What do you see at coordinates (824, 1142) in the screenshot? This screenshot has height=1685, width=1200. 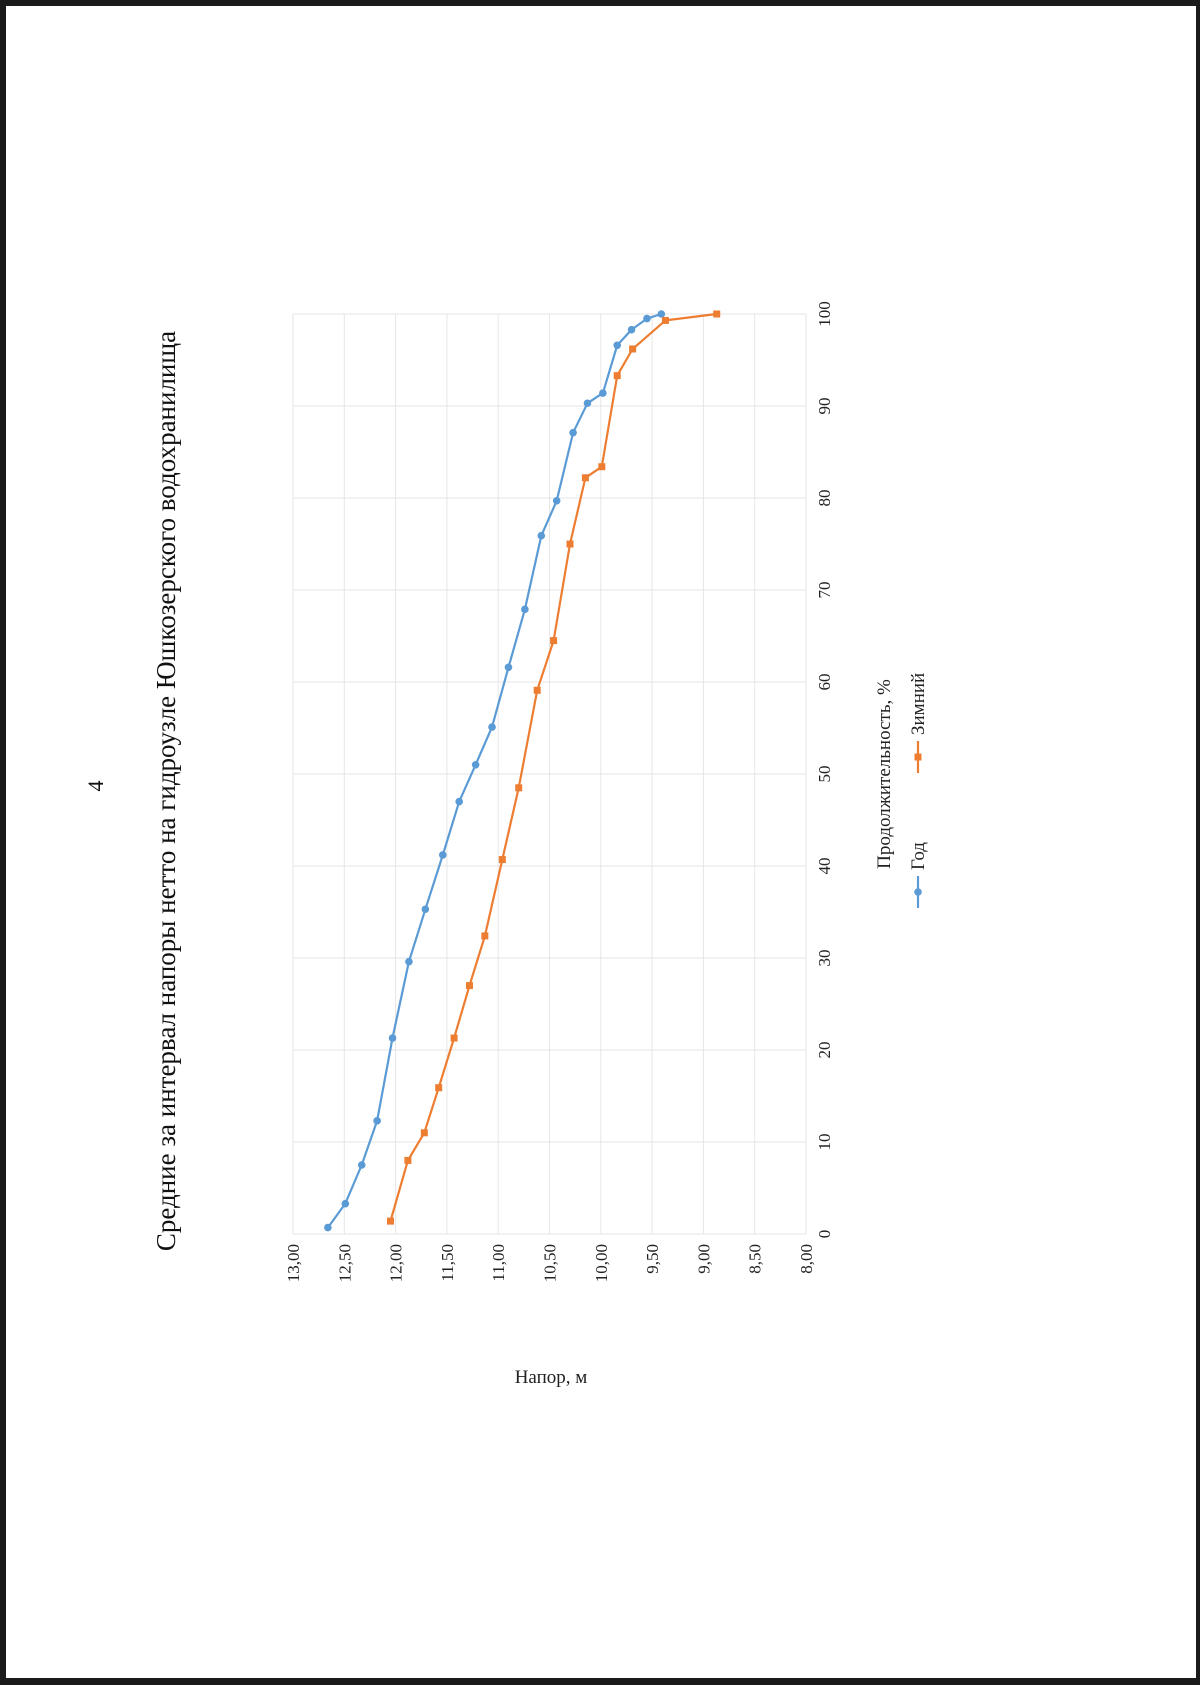 I see `x-tick-label: 10` at bounding box center [824, 1142].